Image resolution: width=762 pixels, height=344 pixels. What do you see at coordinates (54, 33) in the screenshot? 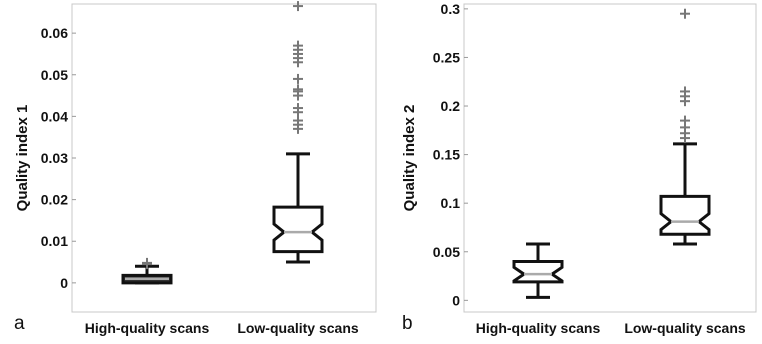
I see `y-tick-label: 0.06` at bounding box center [54, 33].